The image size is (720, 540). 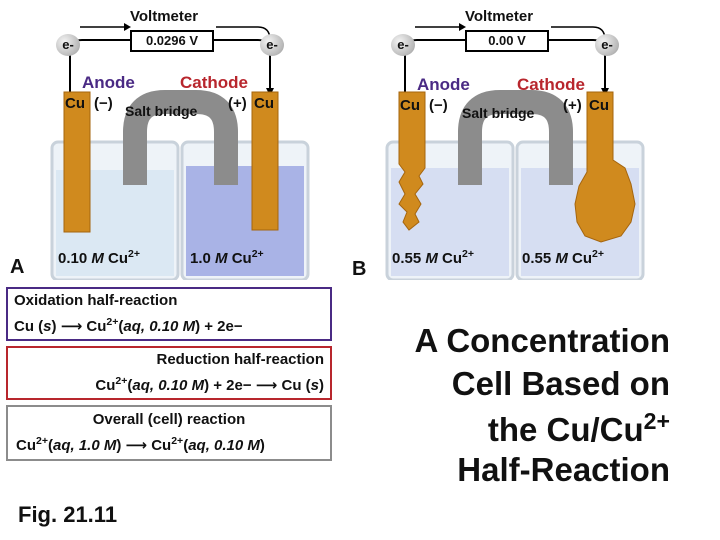 I want to click on slide-title-line-4: Half-Reaction, so click(x=563, y=469).